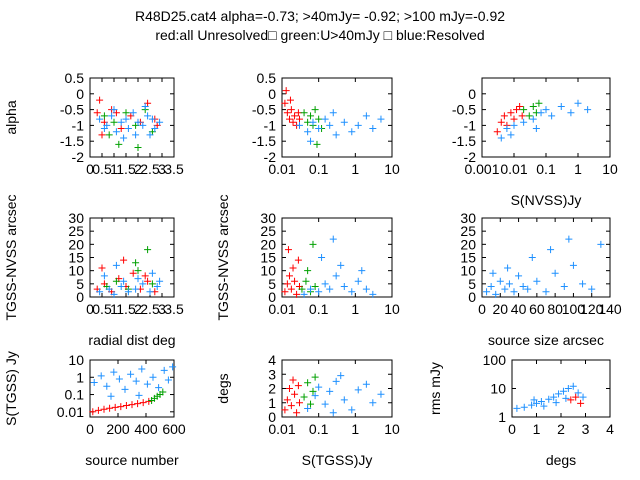 The width and height of the screenshot is (640, 480). Describe the element at coordinates (131, 340) in the screenshot. I see `x-axis-label: radial dist deg` at that location.